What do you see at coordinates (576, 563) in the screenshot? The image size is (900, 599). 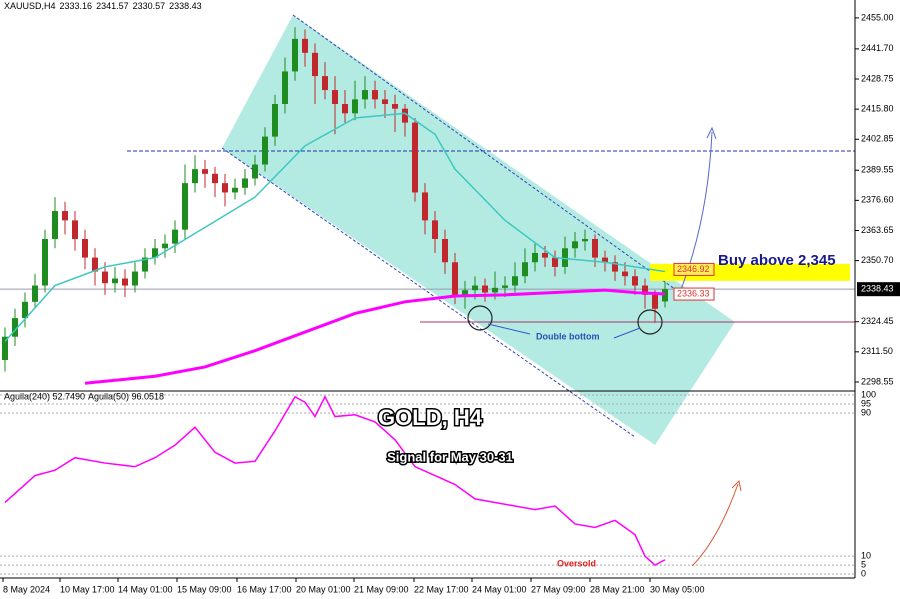 I see `oversold-annotation: Oversold` at bounding box center [576, 563].